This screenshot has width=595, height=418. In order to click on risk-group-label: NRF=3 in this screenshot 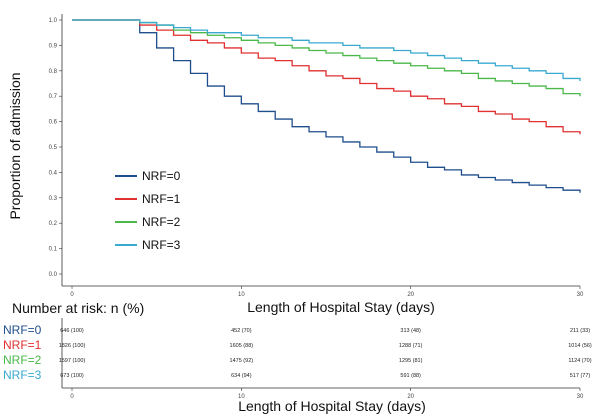, I will do `click(22, 375)`.